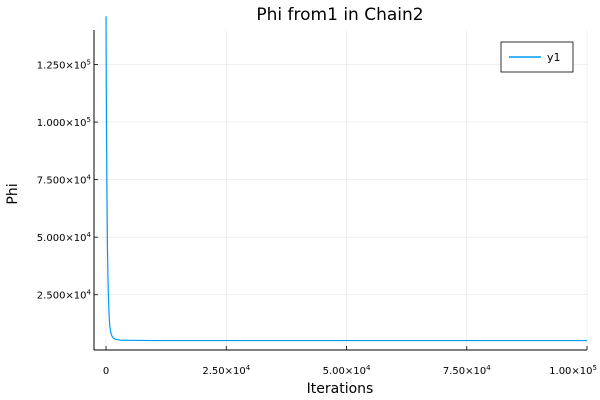  What do you see at coordinates (467, 370) in the screenshot?
I see `x-tick-label: 7.50×104` at bounding box center [467, 370].